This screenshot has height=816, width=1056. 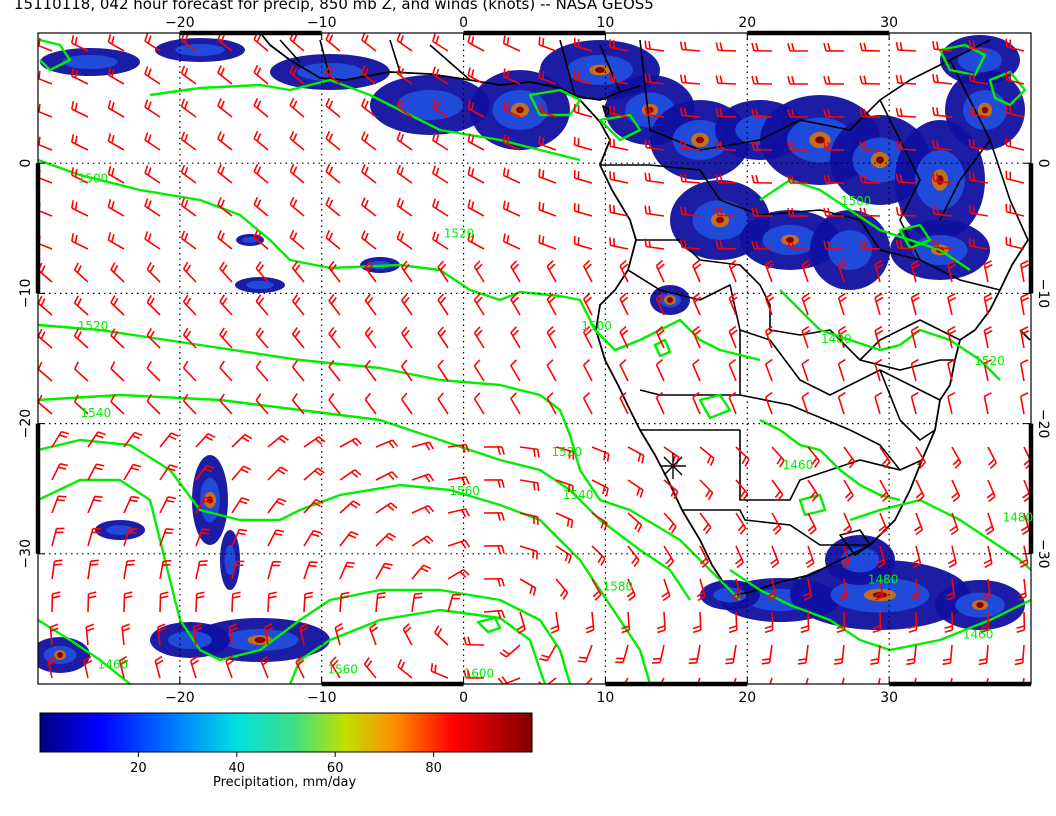 I want to click on border-namibia, so click(x=781, y=465).